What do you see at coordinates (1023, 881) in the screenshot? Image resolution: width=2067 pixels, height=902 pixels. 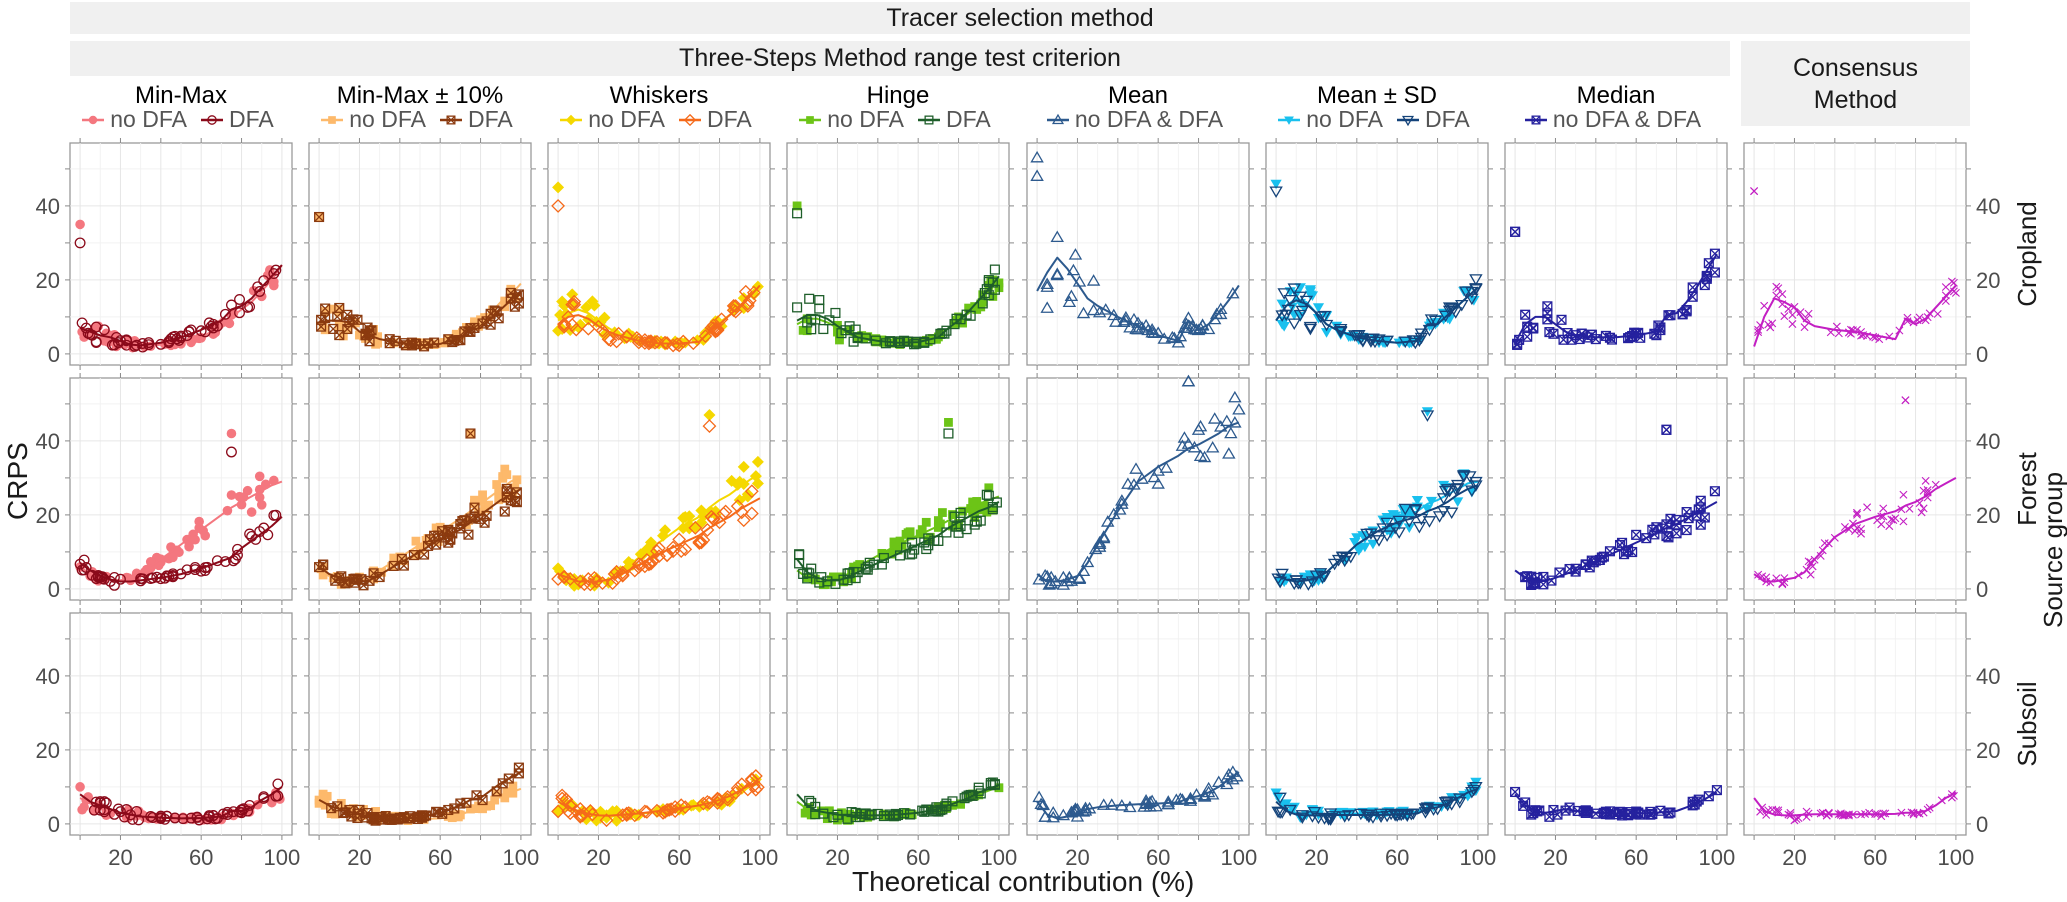 I see `x-axis-title: Theoretical contribution (%)` at bounding box center [1023, 881].